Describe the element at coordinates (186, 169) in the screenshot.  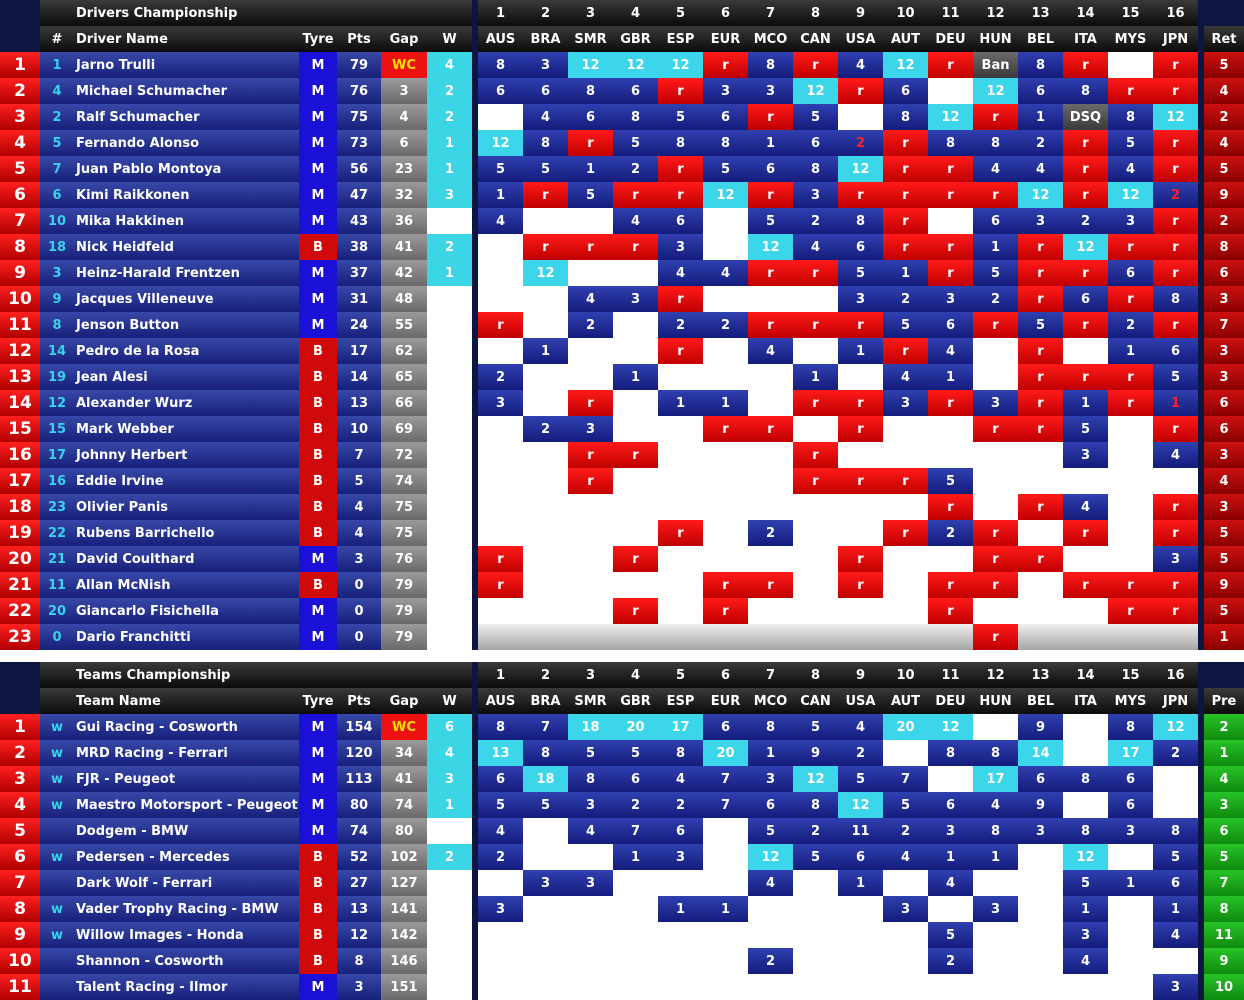
I see `drivers-name: Juan Pablo Montoya` at that location.